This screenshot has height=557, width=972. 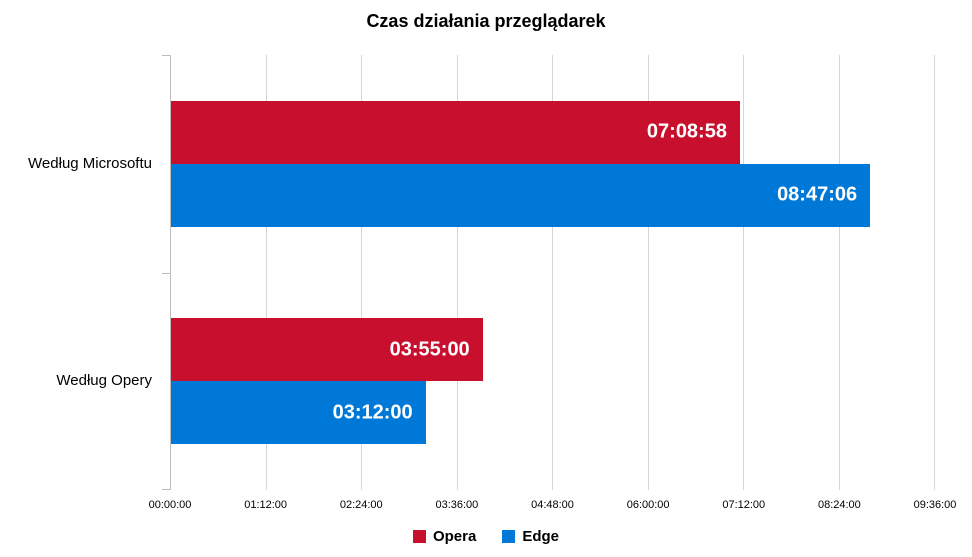 I want to click on x-tick-label: 07:12:00, so click(x=744, y=505).